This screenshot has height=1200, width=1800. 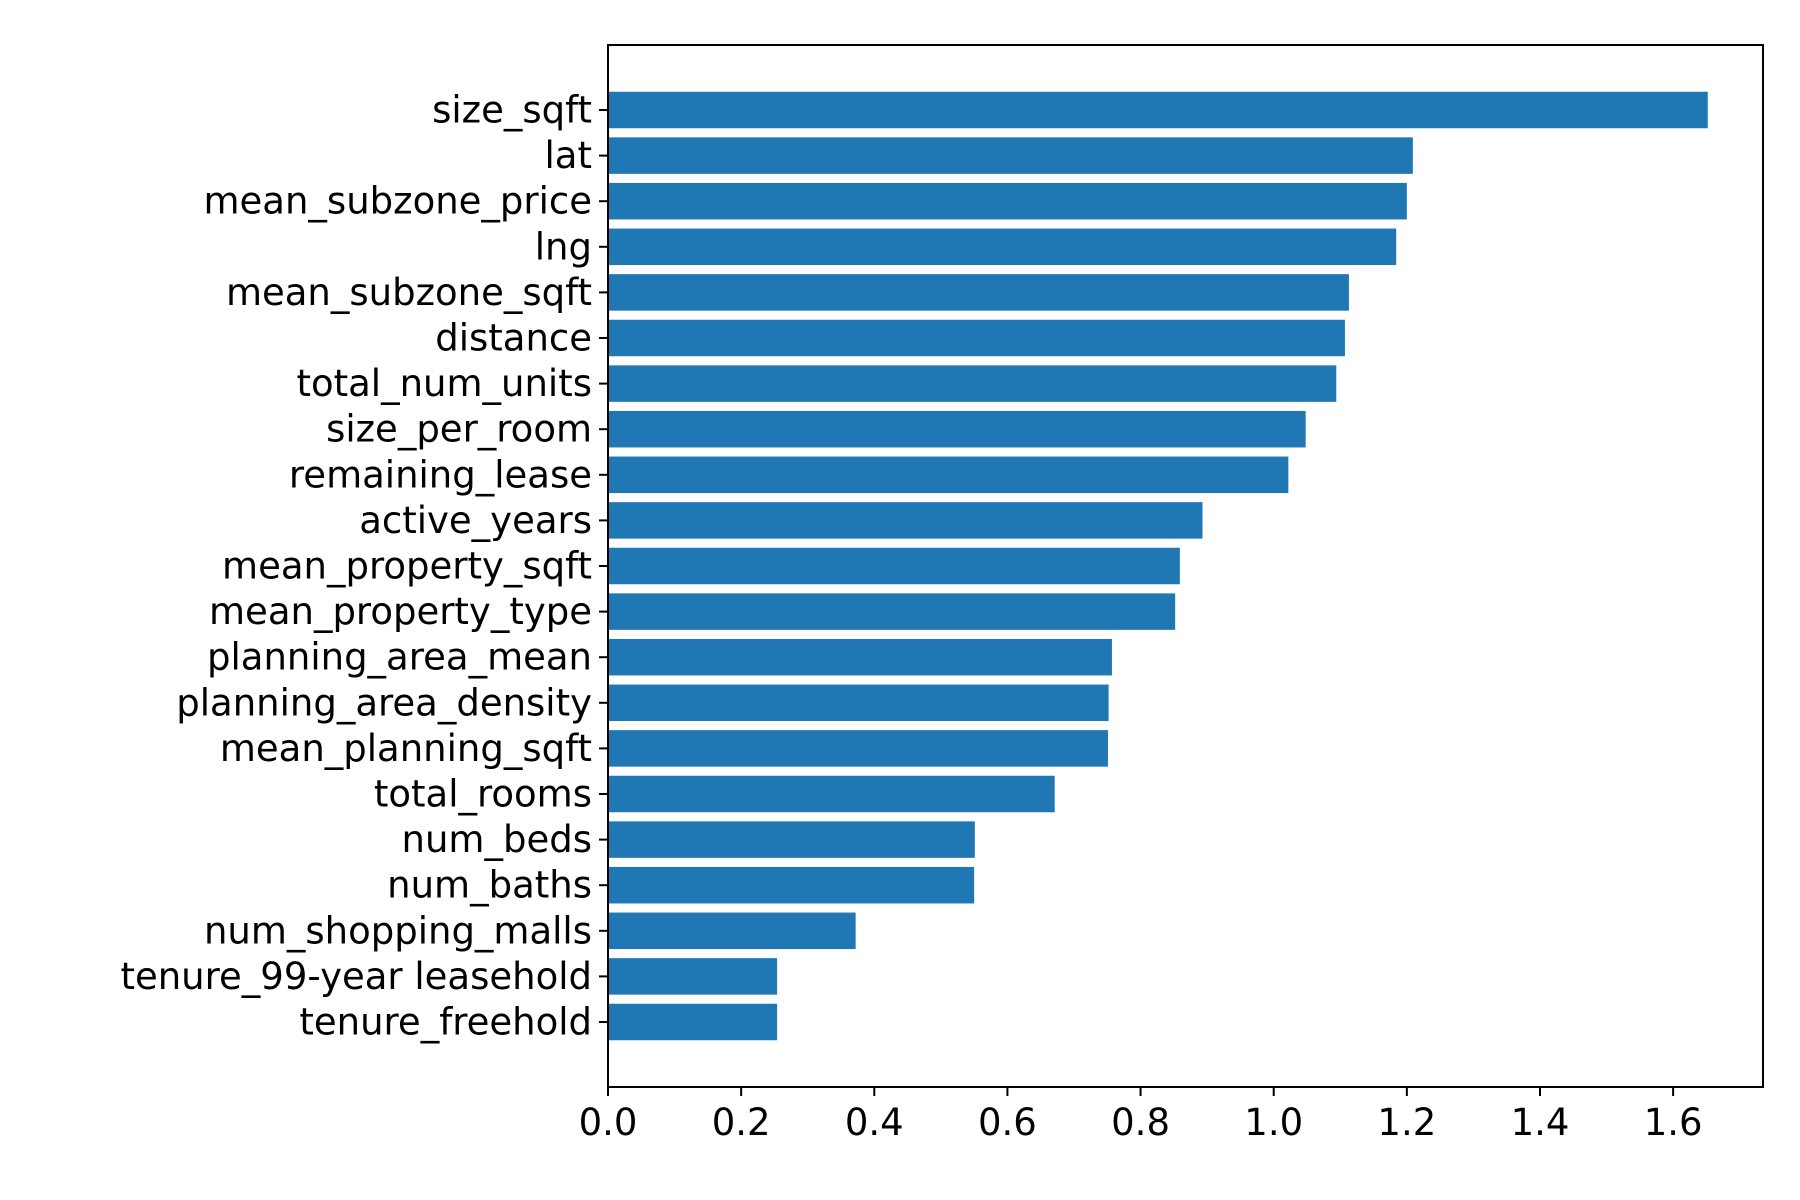 What do you see at coordinates (440, 474) in the screenshot?
I see `y-tick-label: remaining_lease` at bounding box center [440, 474].